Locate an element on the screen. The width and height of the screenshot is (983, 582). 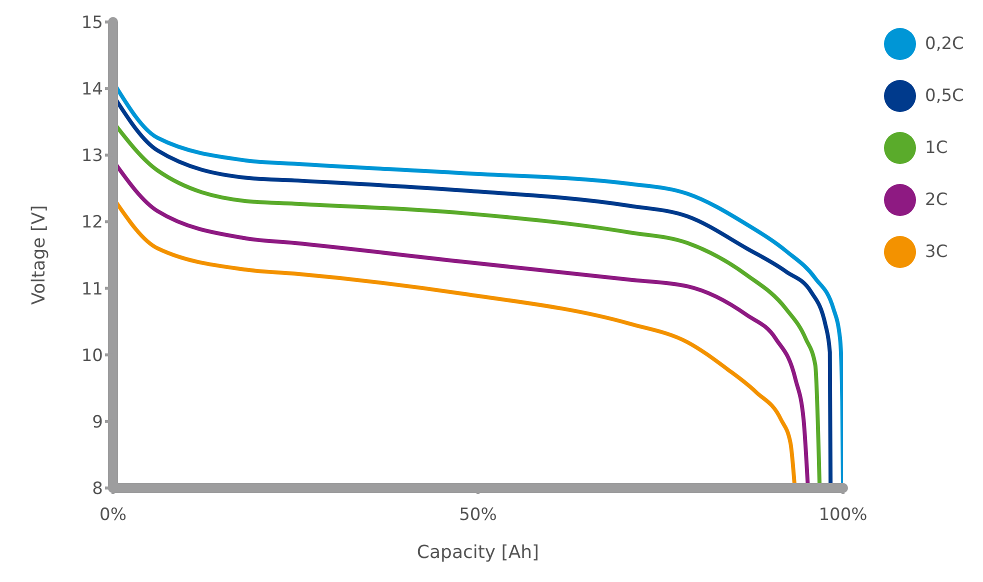
legend-label: 0,5C is located at coordinates (944, 96).